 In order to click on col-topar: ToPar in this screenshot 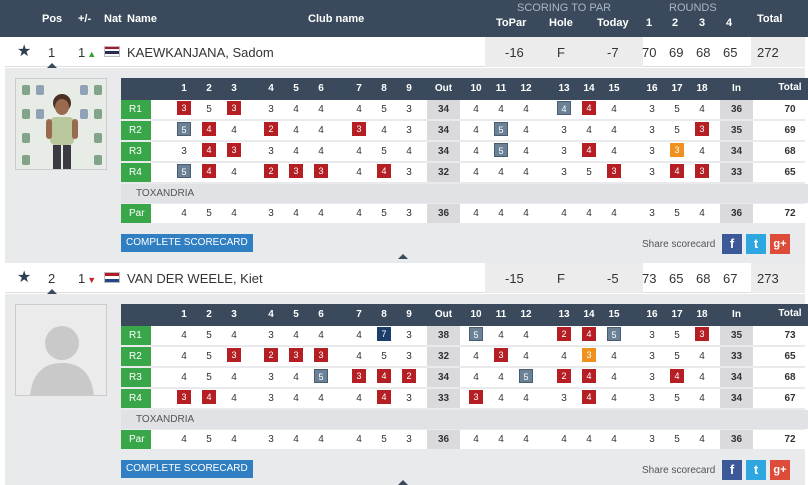, I will do `click(511, 23)`.